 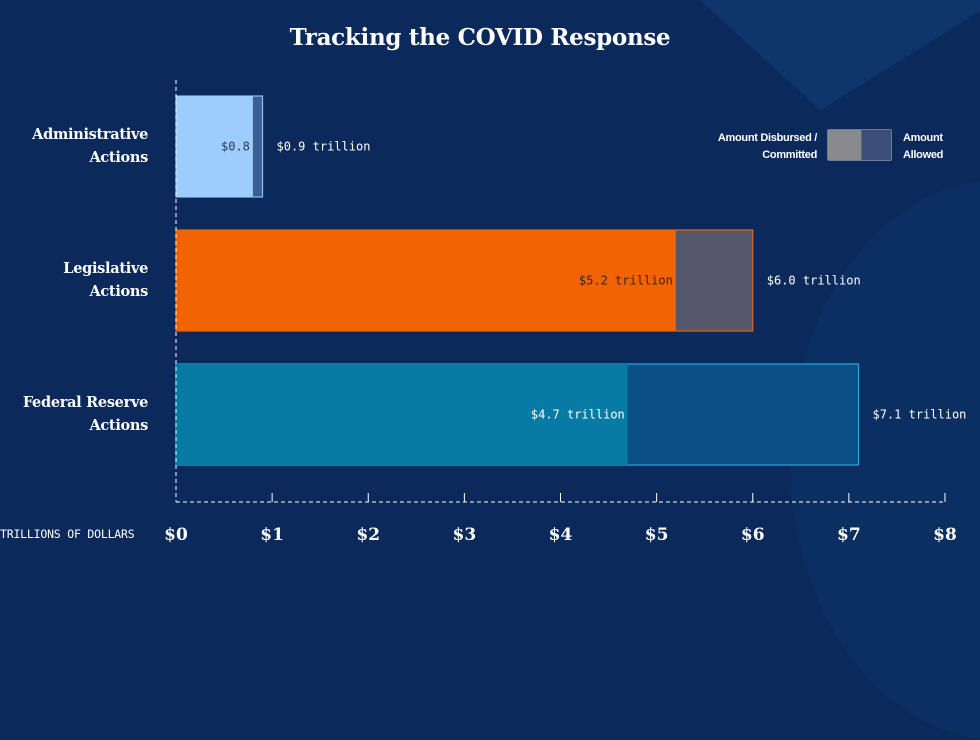 I want to click on chart-title: Tracking the COVID Response, so click(x=480, y=37).